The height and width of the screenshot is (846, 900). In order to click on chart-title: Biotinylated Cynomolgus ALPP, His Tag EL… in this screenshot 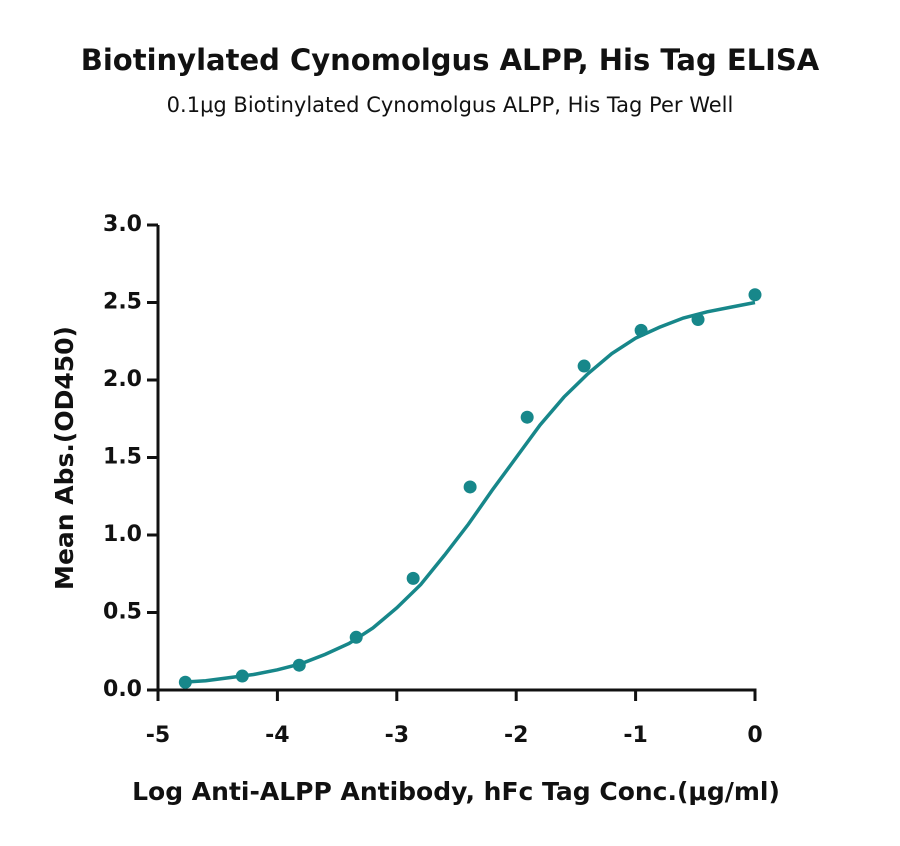, I will do `click(450, 60)`.